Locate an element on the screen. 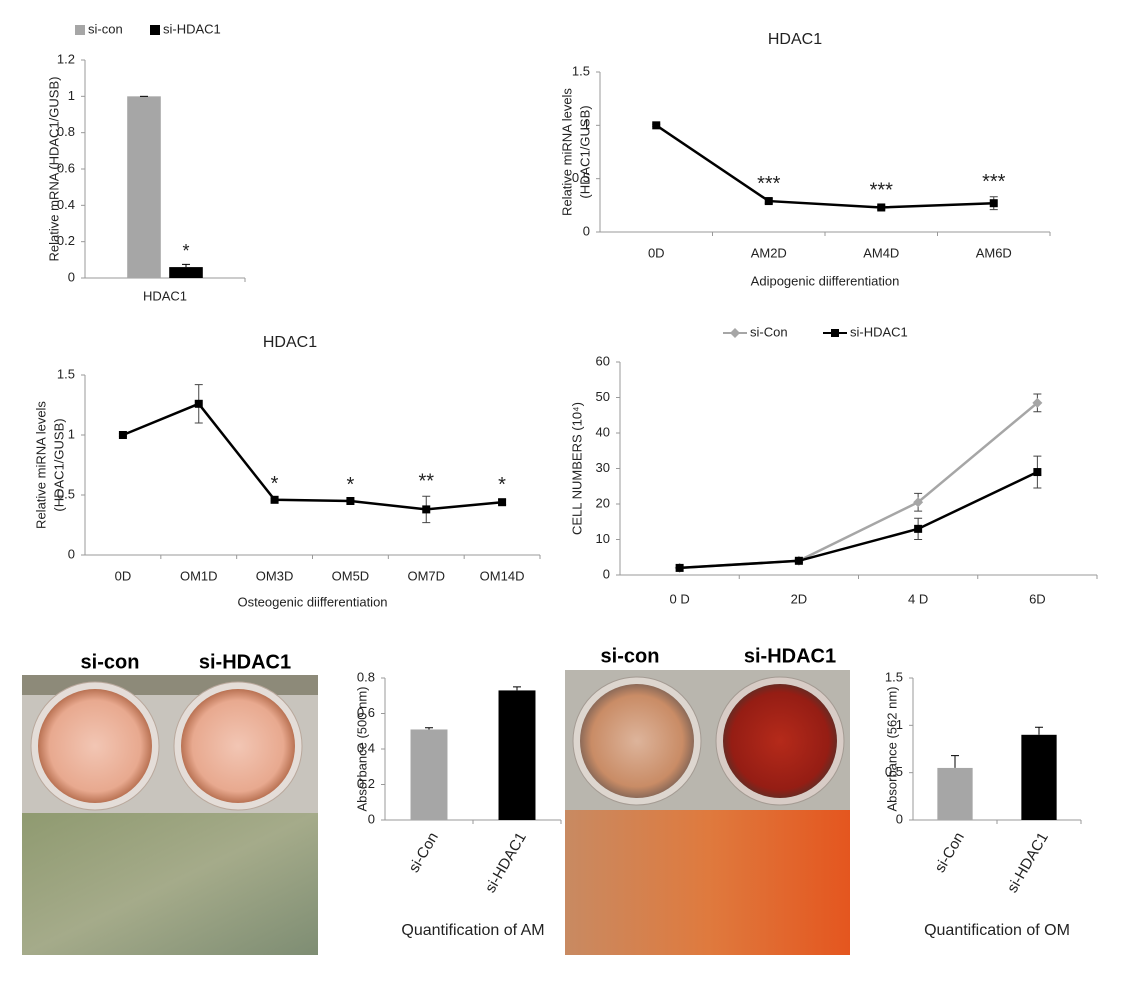  y-tick-label: 0.8 is located at coordinates (366, 676).